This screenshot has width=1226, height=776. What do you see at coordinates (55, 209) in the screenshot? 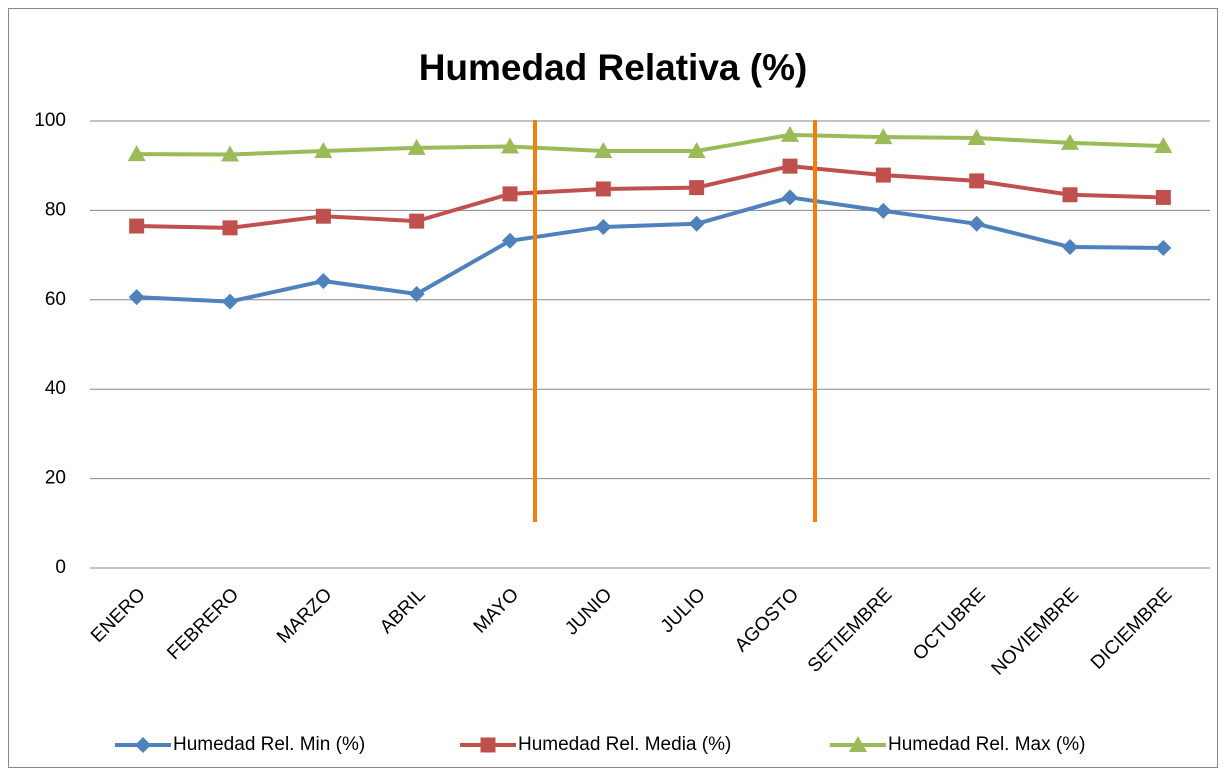
I see `y-tick-label: 80` at bounding box center [55, 209].